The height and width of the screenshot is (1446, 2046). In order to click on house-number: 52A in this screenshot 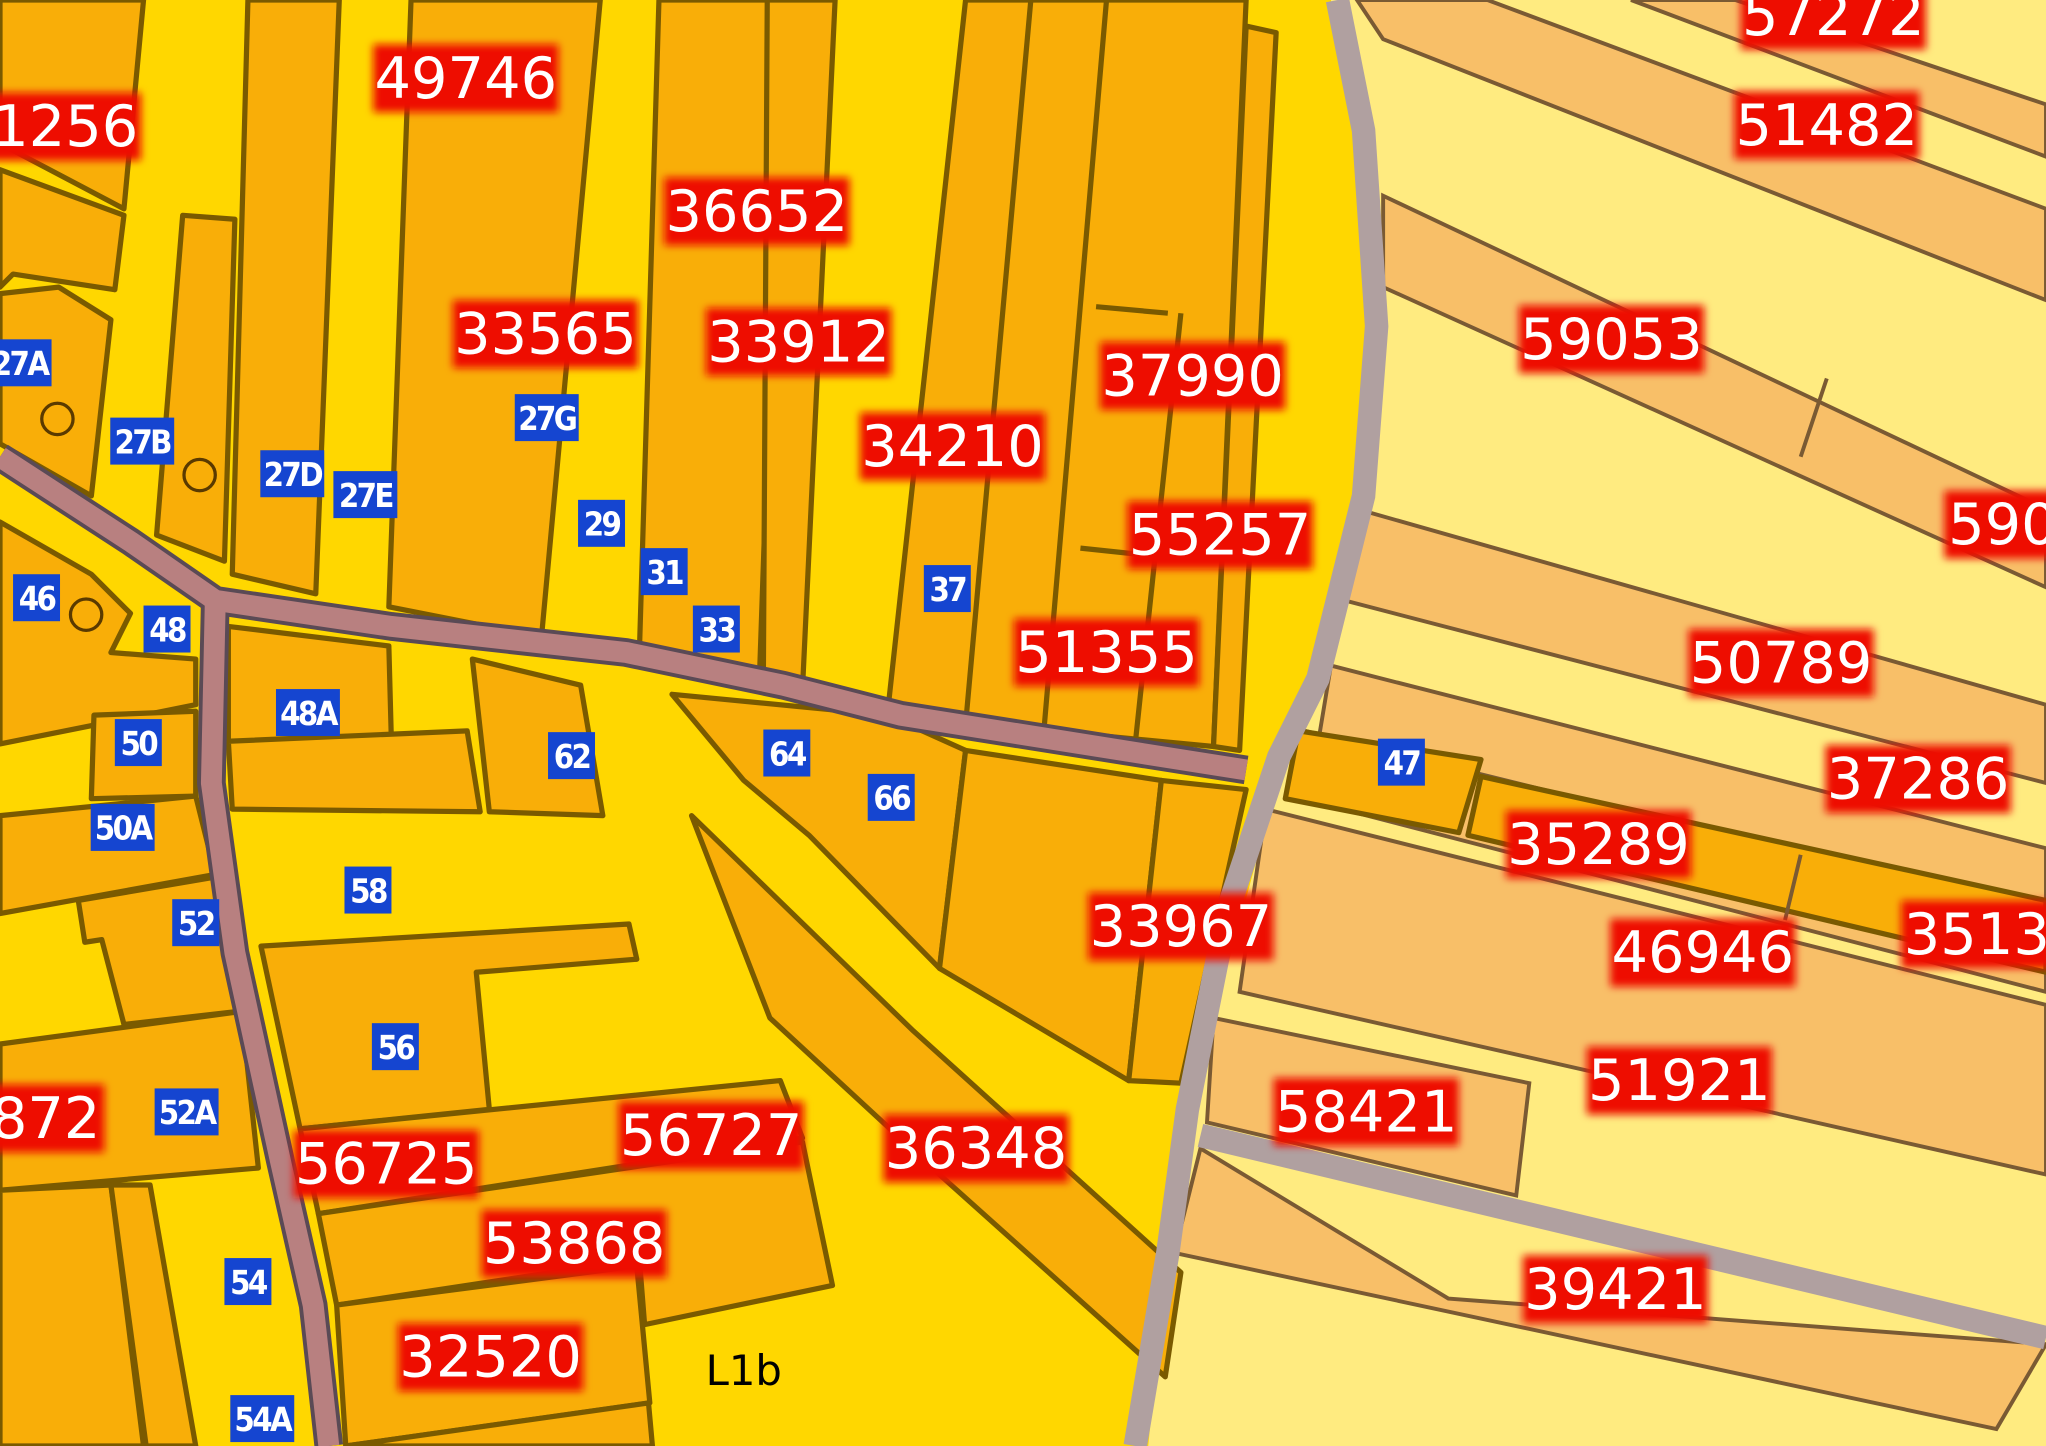, I will do `click(187, 1112)`.